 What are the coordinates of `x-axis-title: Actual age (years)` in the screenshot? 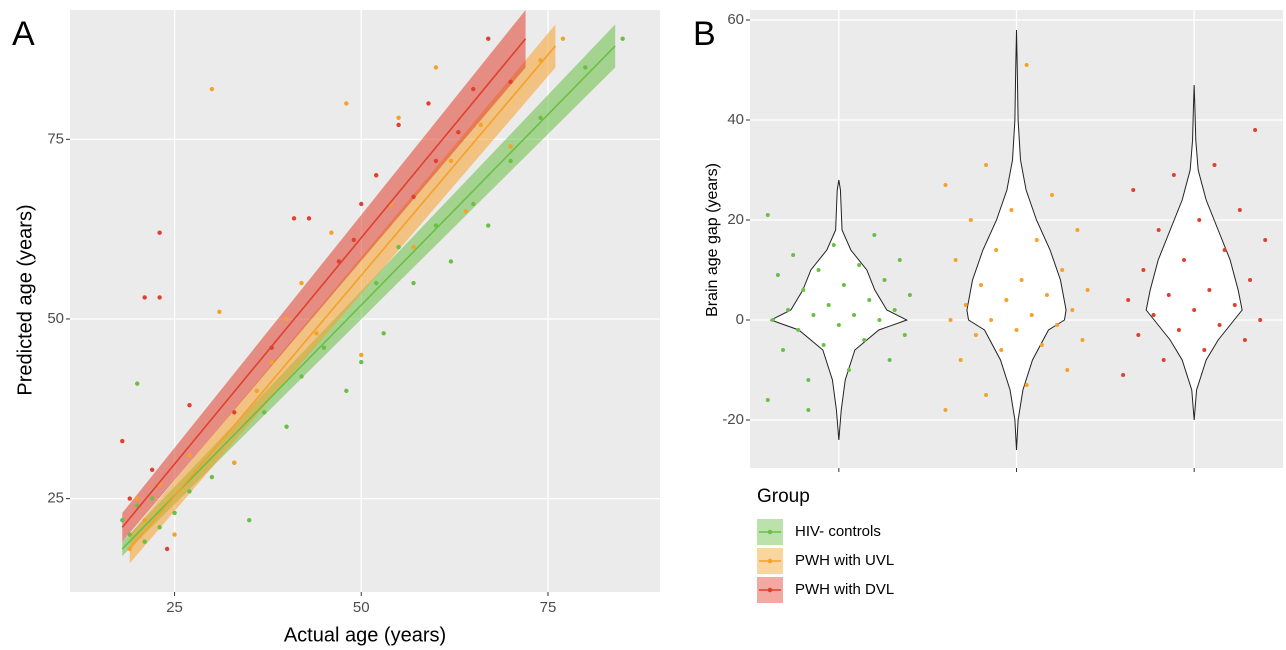 It's located at (365, 635).